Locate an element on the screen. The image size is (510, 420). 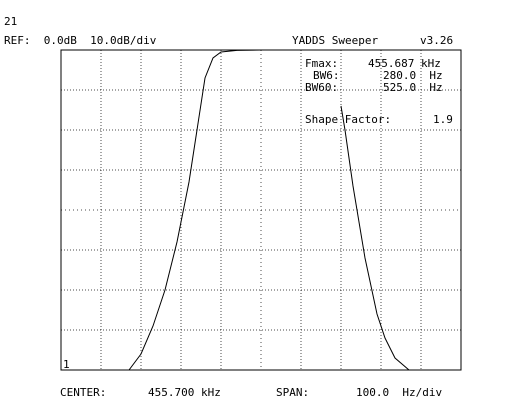
span-label: SPAN: is located at coordinates (293, 392).